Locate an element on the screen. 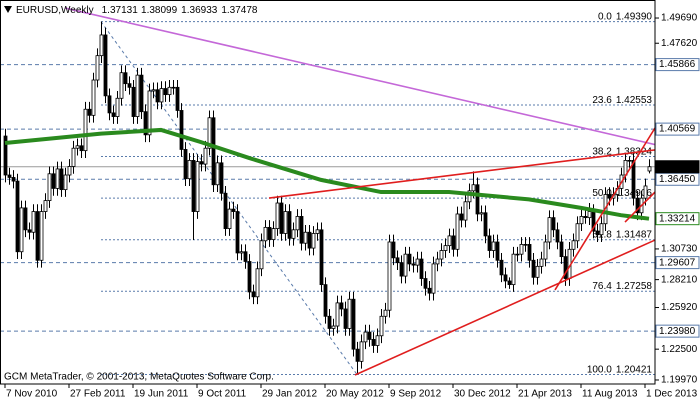  last-low: 1.36933 is located at coordinates (199, 10).